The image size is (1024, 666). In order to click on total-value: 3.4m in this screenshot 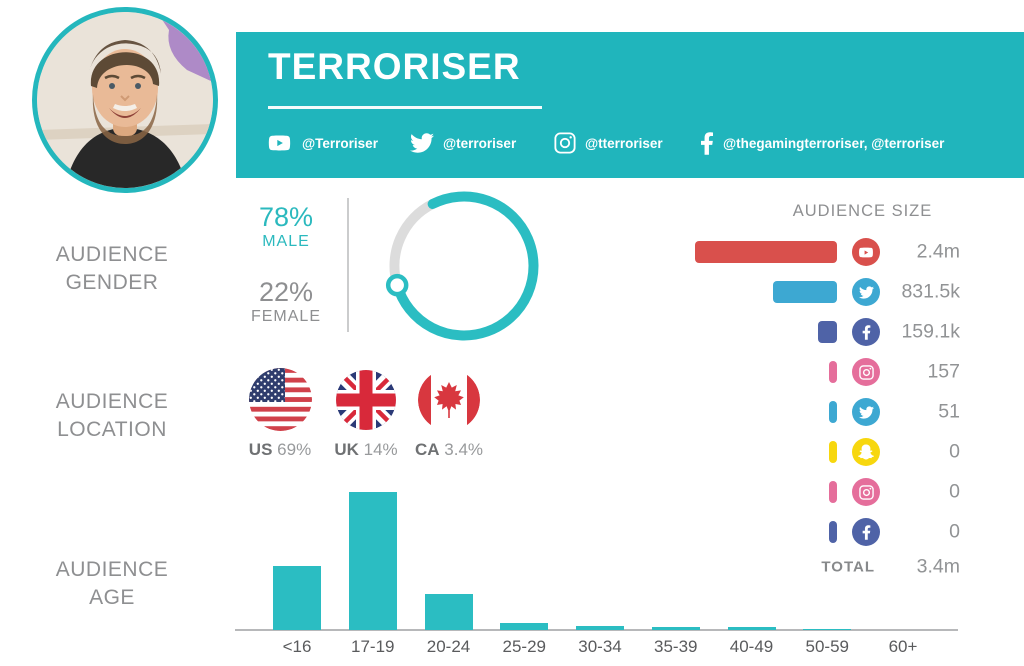, I will do `click(938, 566)`.